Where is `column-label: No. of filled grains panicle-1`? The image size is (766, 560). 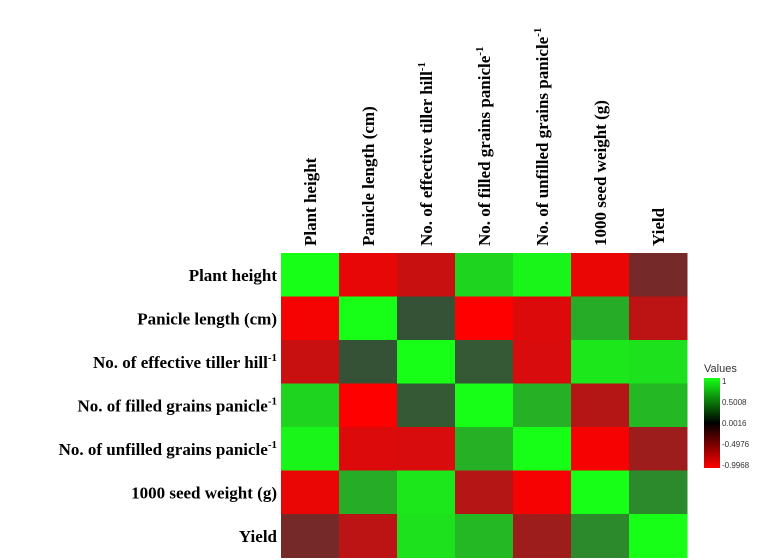
column-label: No. of filled grains panicle-1 is located at coordinates (484, 146).